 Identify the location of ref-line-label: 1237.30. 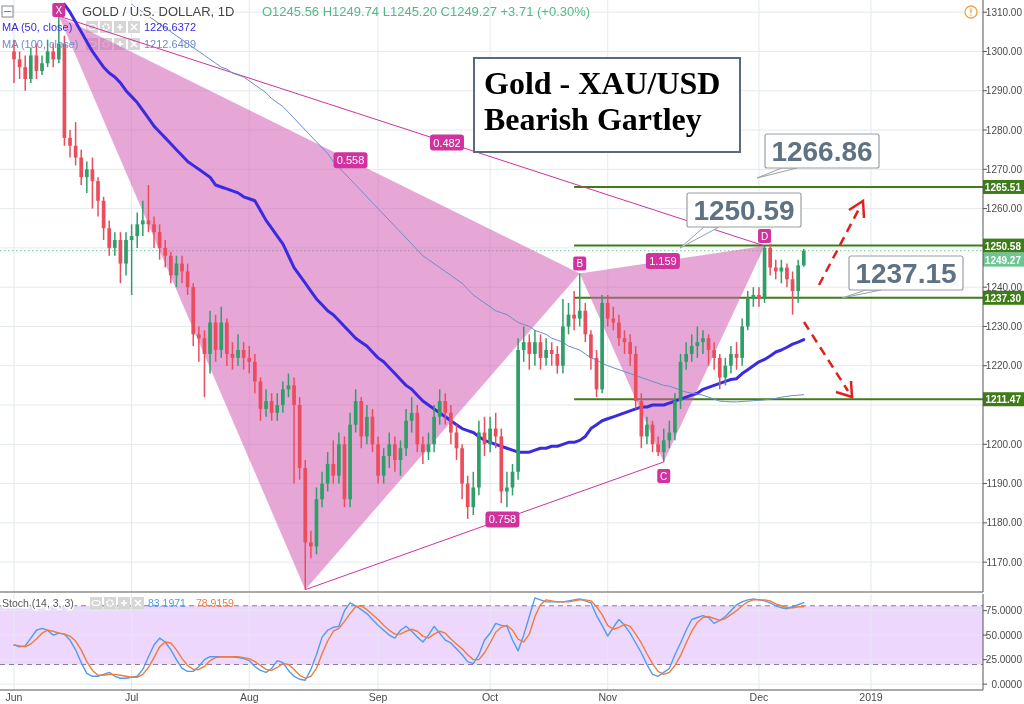
(1003, 298).